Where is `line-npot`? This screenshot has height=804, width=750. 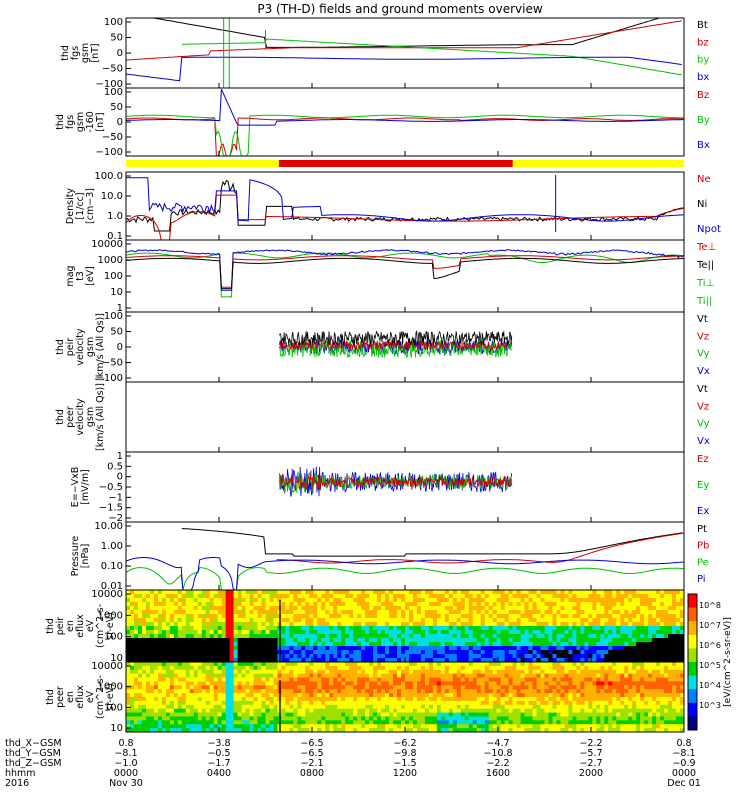
line-npot is located at coordinates (404, 199).